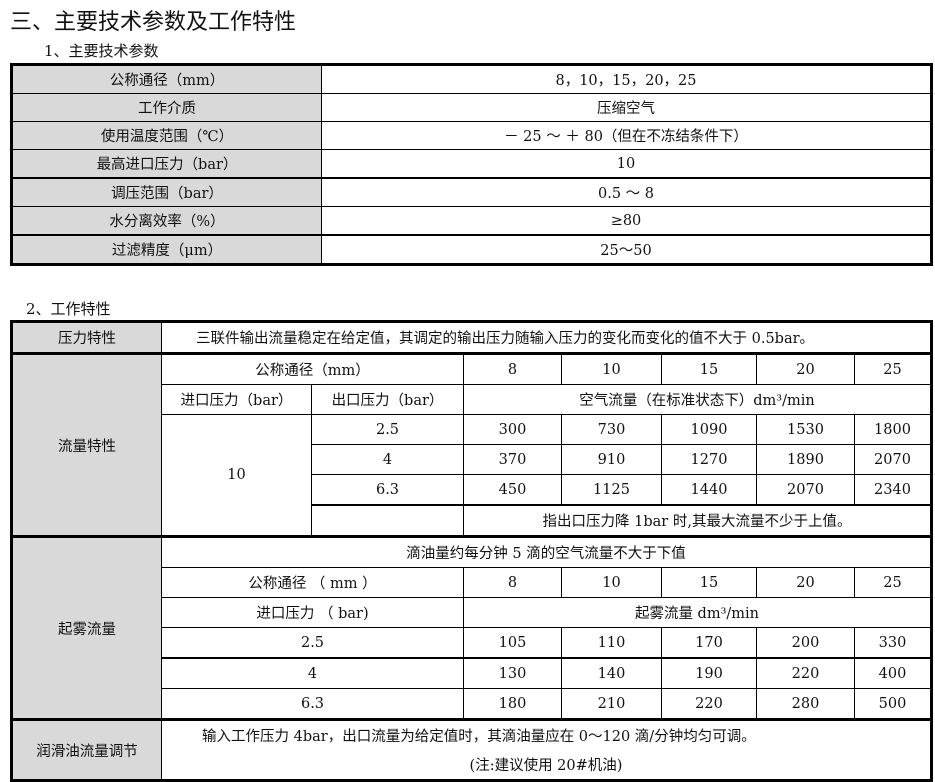  I want to click on parameter-label: 过滤精度（μm）, so click(166, 249).